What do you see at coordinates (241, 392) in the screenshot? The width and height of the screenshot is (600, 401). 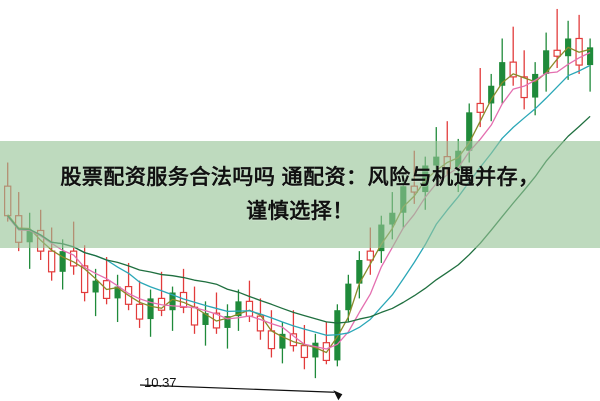 I see `annotation-layer` at bounding box center [241, 392].